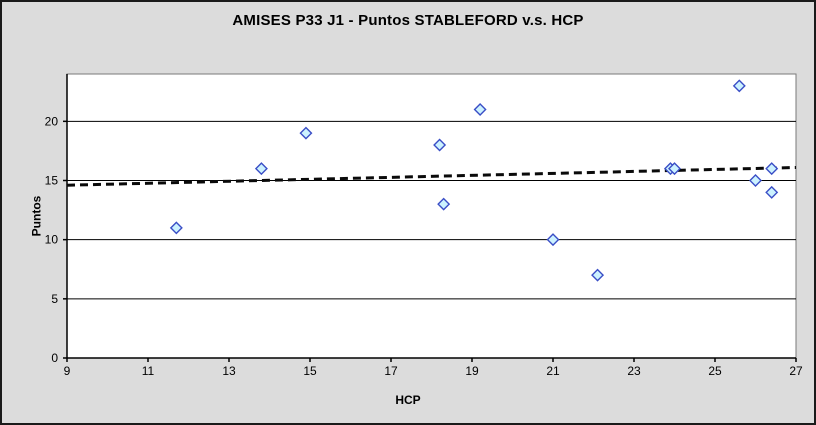 The image size is (816, 425). What do you see at coordinates (408, 400) in the screenshot?
I see `x-axis-title: HCP` at bounding box center [408, 400].